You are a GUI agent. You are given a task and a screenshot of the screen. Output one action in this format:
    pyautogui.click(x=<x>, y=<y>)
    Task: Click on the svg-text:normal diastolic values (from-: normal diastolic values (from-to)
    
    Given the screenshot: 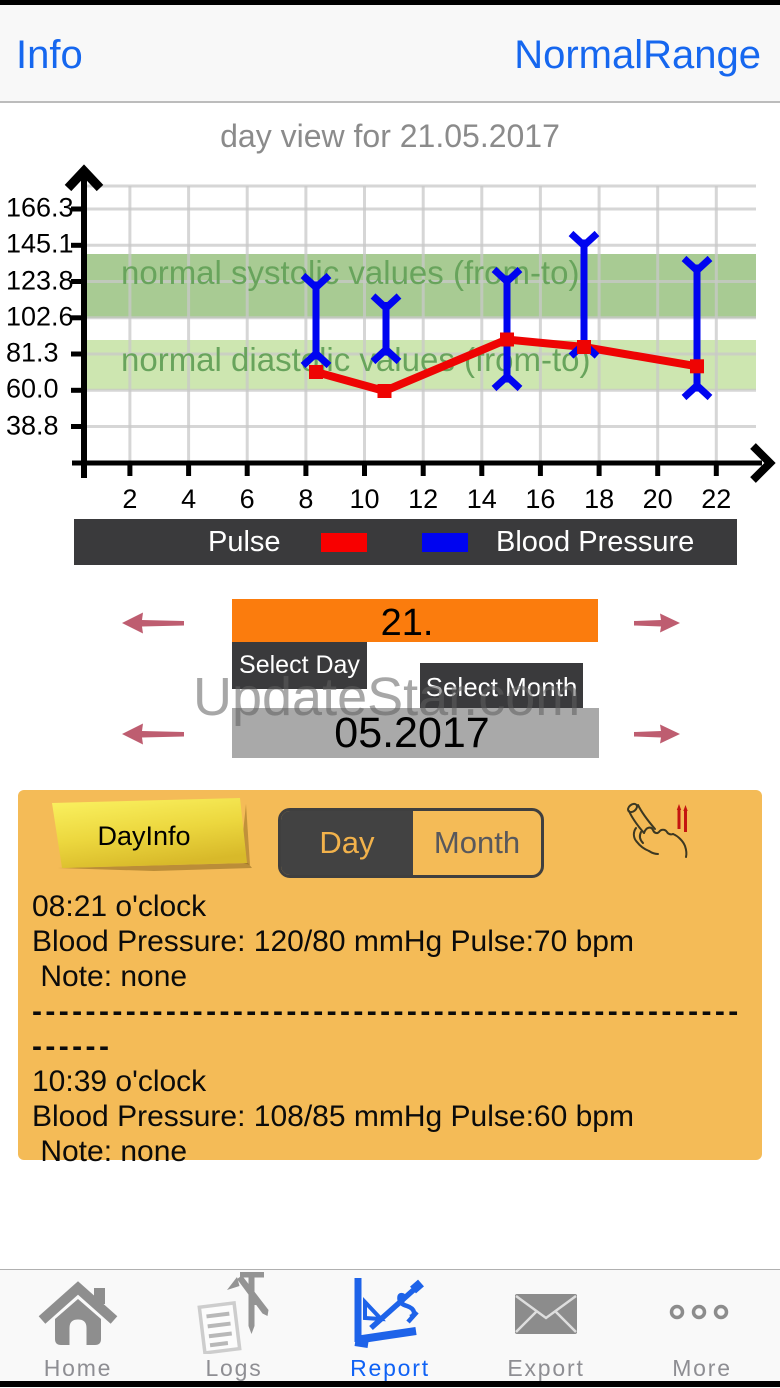 What is the action you would take?
    pyautogui.click(x=355, y=359)
    